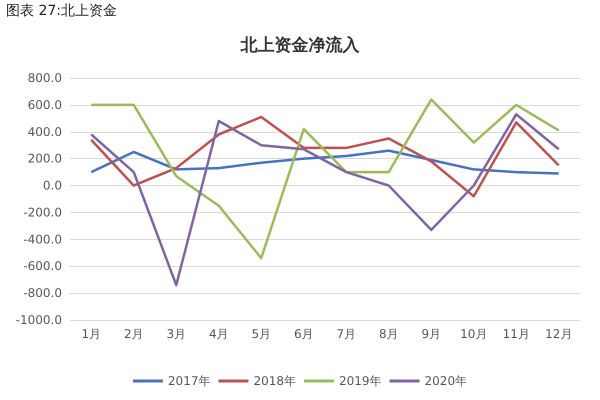 The width and height of the screenshot is (600, 400). I want to click on x-tick-label: 6月, so click(304, 334).